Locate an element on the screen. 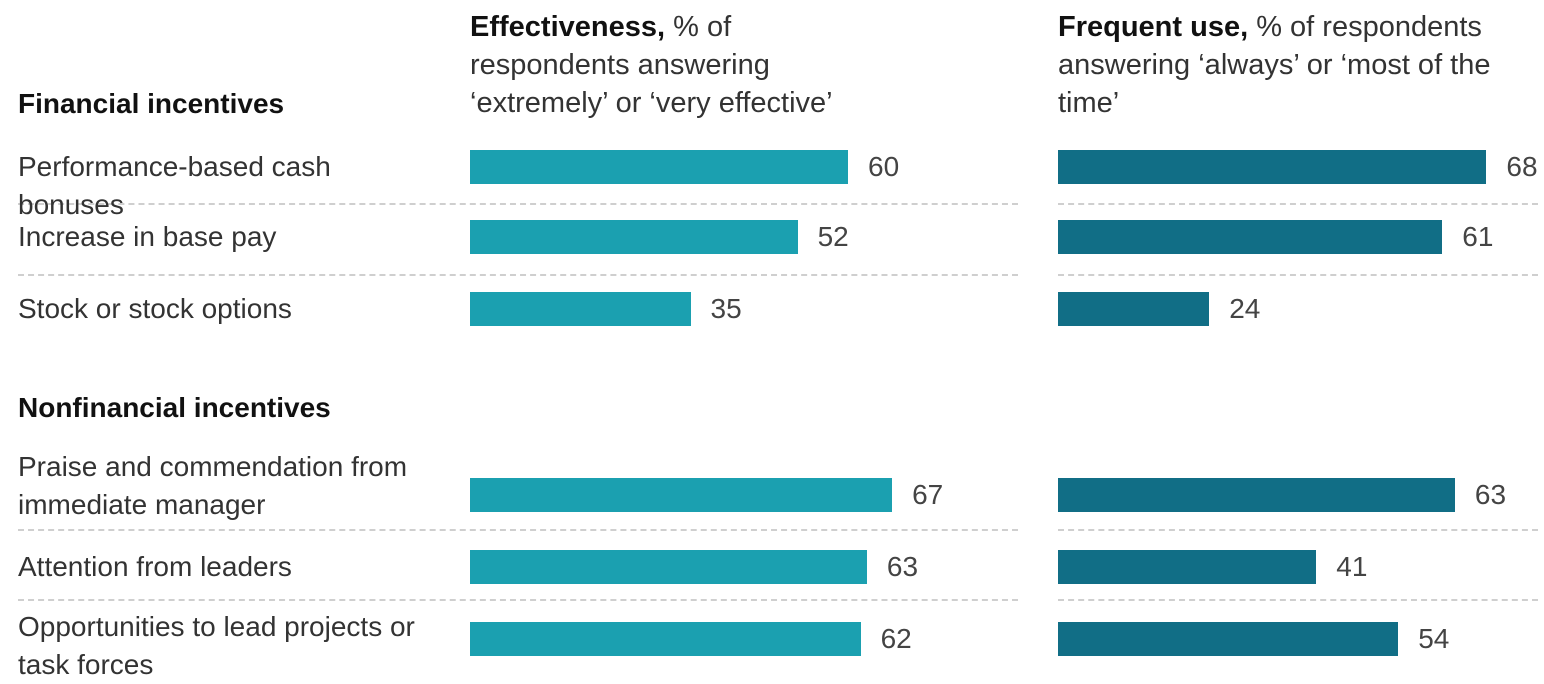 The width and height of the screenshot is (1544, 684). bar-value-label: 61 is located at coordinates (1478, 236).